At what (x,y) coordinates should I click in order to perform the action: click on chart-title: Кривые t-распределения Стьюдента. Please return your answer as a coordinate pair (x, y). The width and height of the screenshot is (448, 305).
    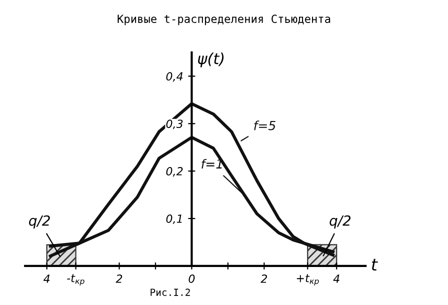
    Looking at the image, I should click on (224, 20).